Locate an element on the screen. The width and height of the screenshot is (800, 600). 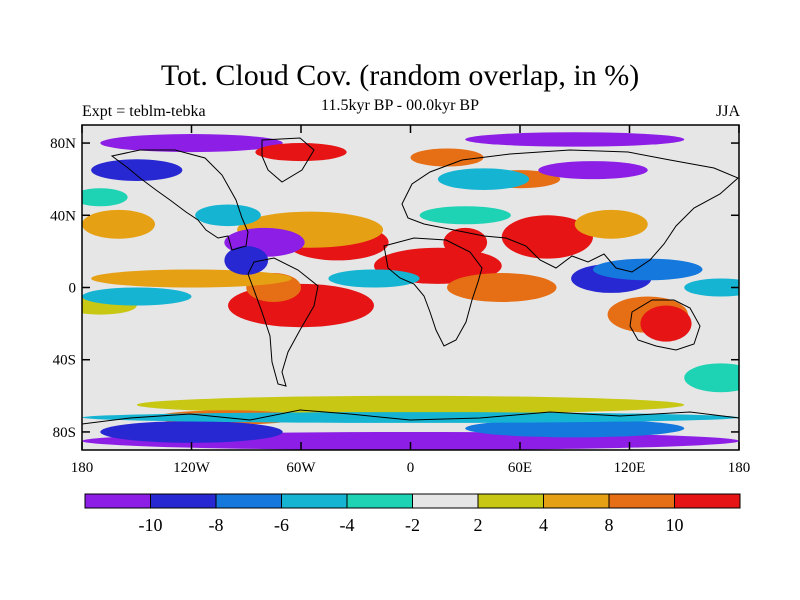
colorbar-label: 10 is located at coordinates (675, 525).